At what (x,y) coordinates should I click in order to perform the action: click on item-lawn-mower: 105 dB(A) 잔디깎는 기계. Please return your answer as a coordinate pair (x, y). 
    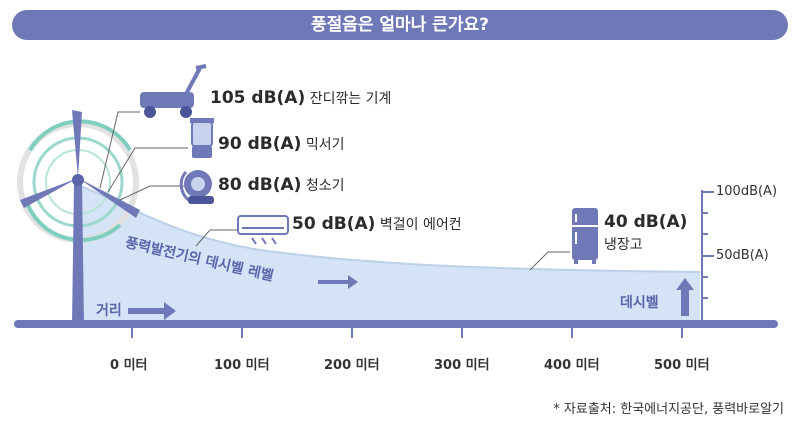
    Looking at the image, I should click on (300, 98).